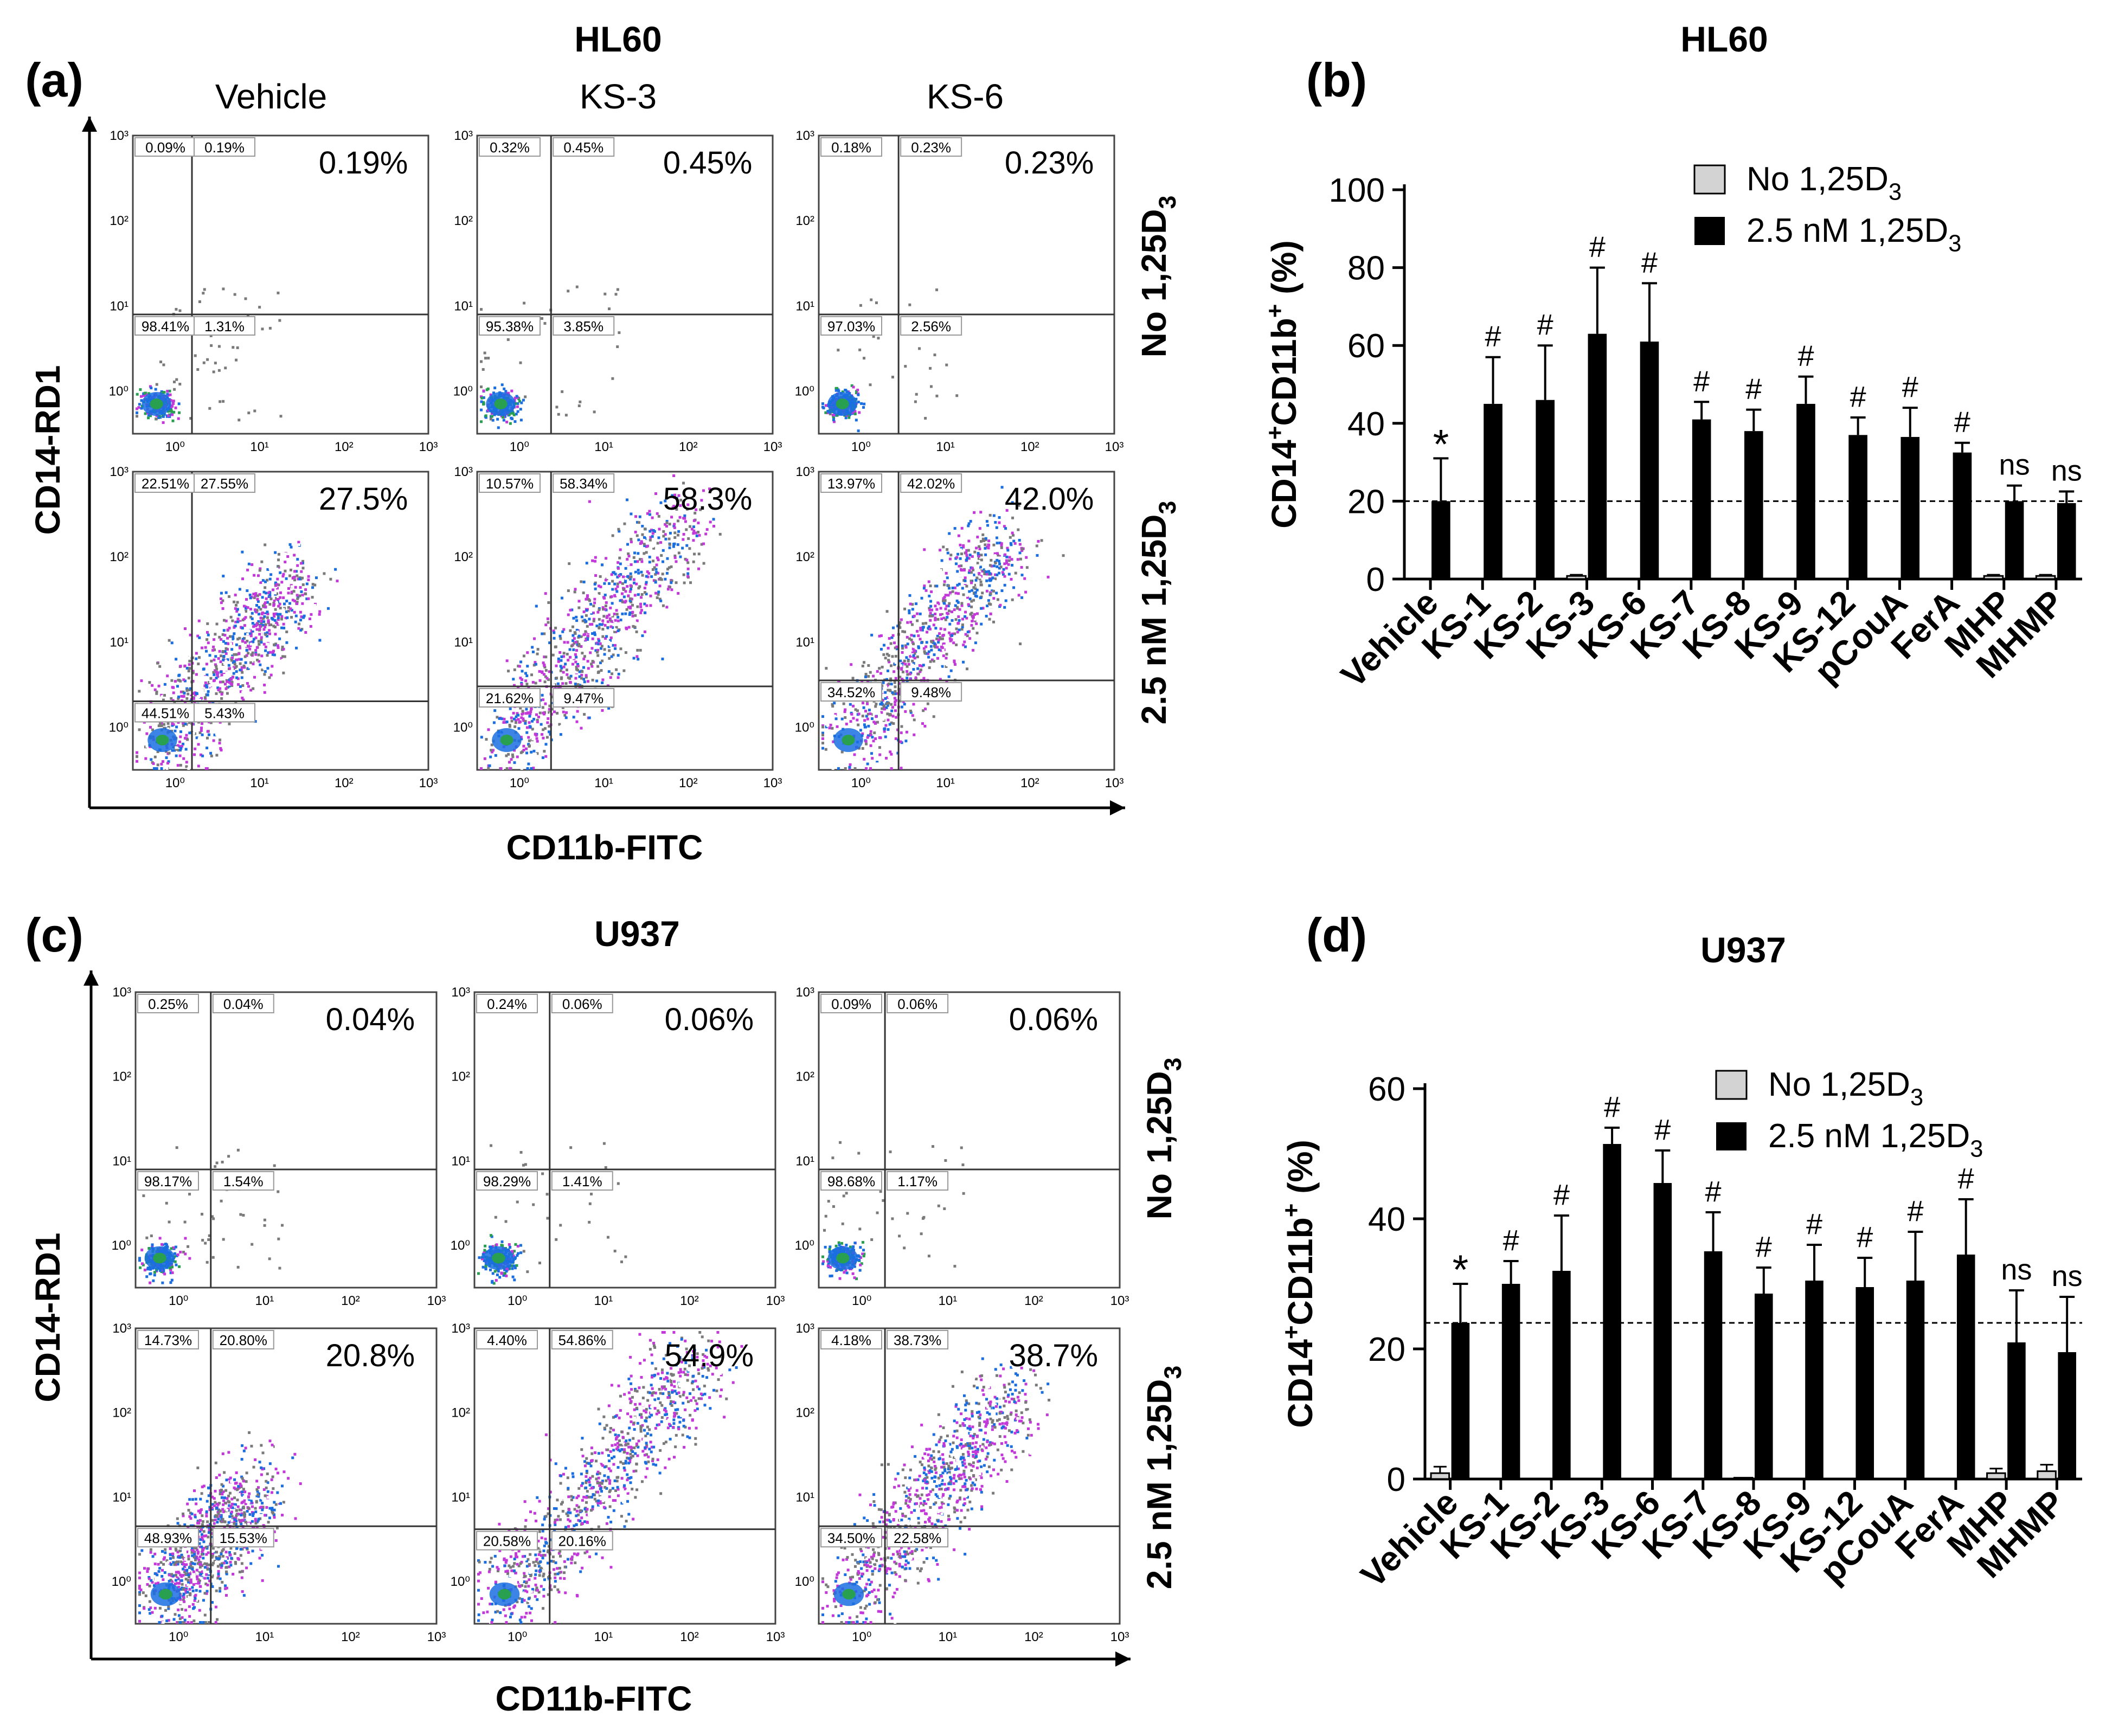 This screenshot has height=1736, width=2106. Describe the element at coordinates (47, 450) in the screenshot. I see `panel-a-y-axis-label: CD14-RD1` at that location.